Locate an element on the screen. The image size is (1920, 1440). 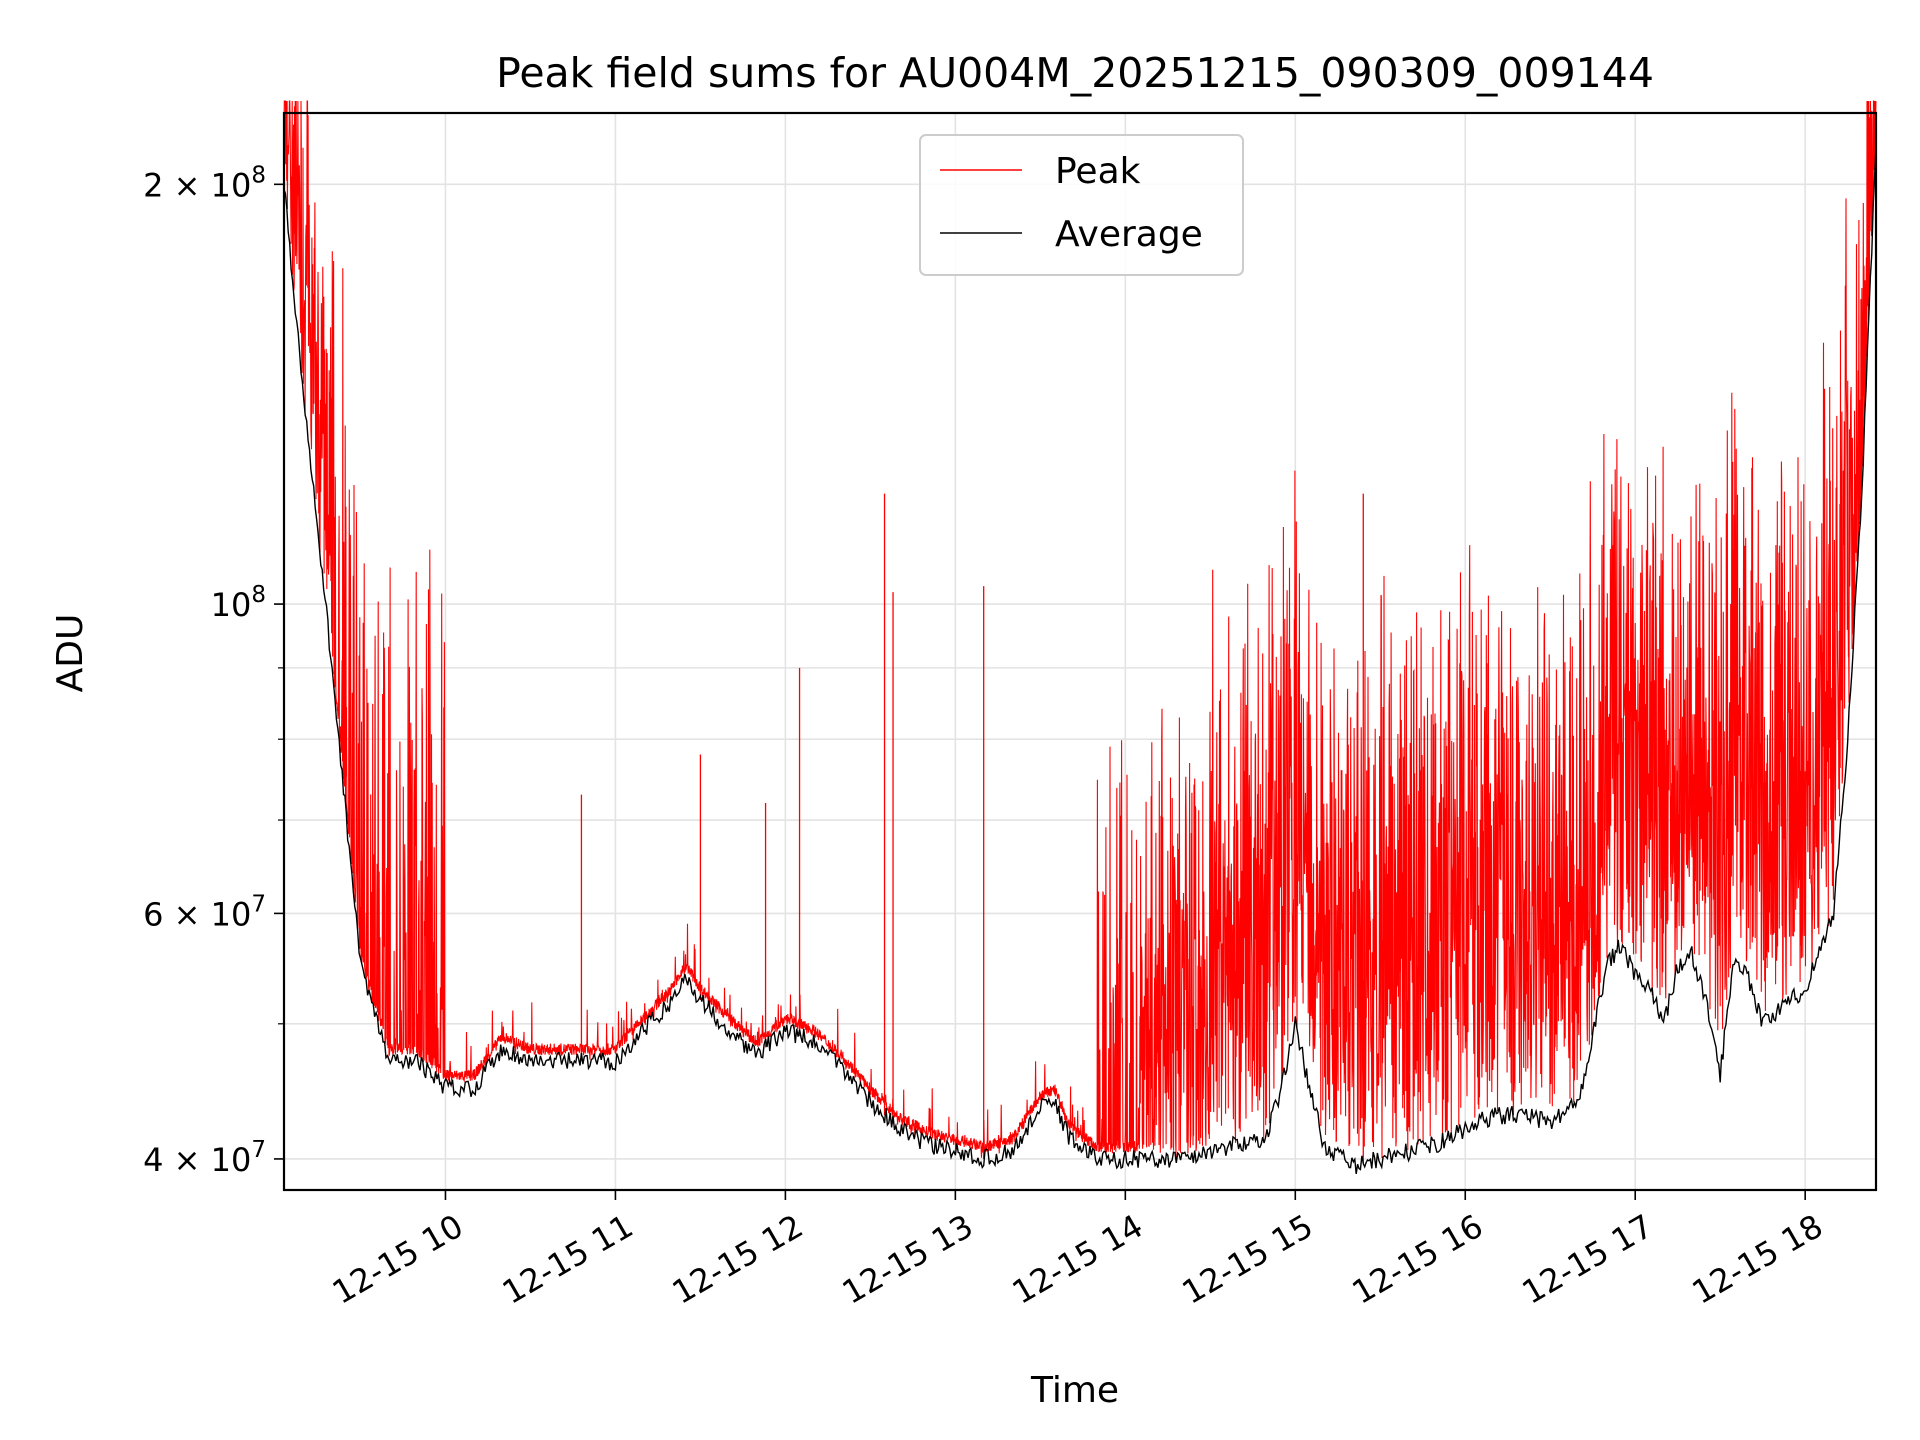
y-tick-label: 108 is located at coordinates (238, 603).